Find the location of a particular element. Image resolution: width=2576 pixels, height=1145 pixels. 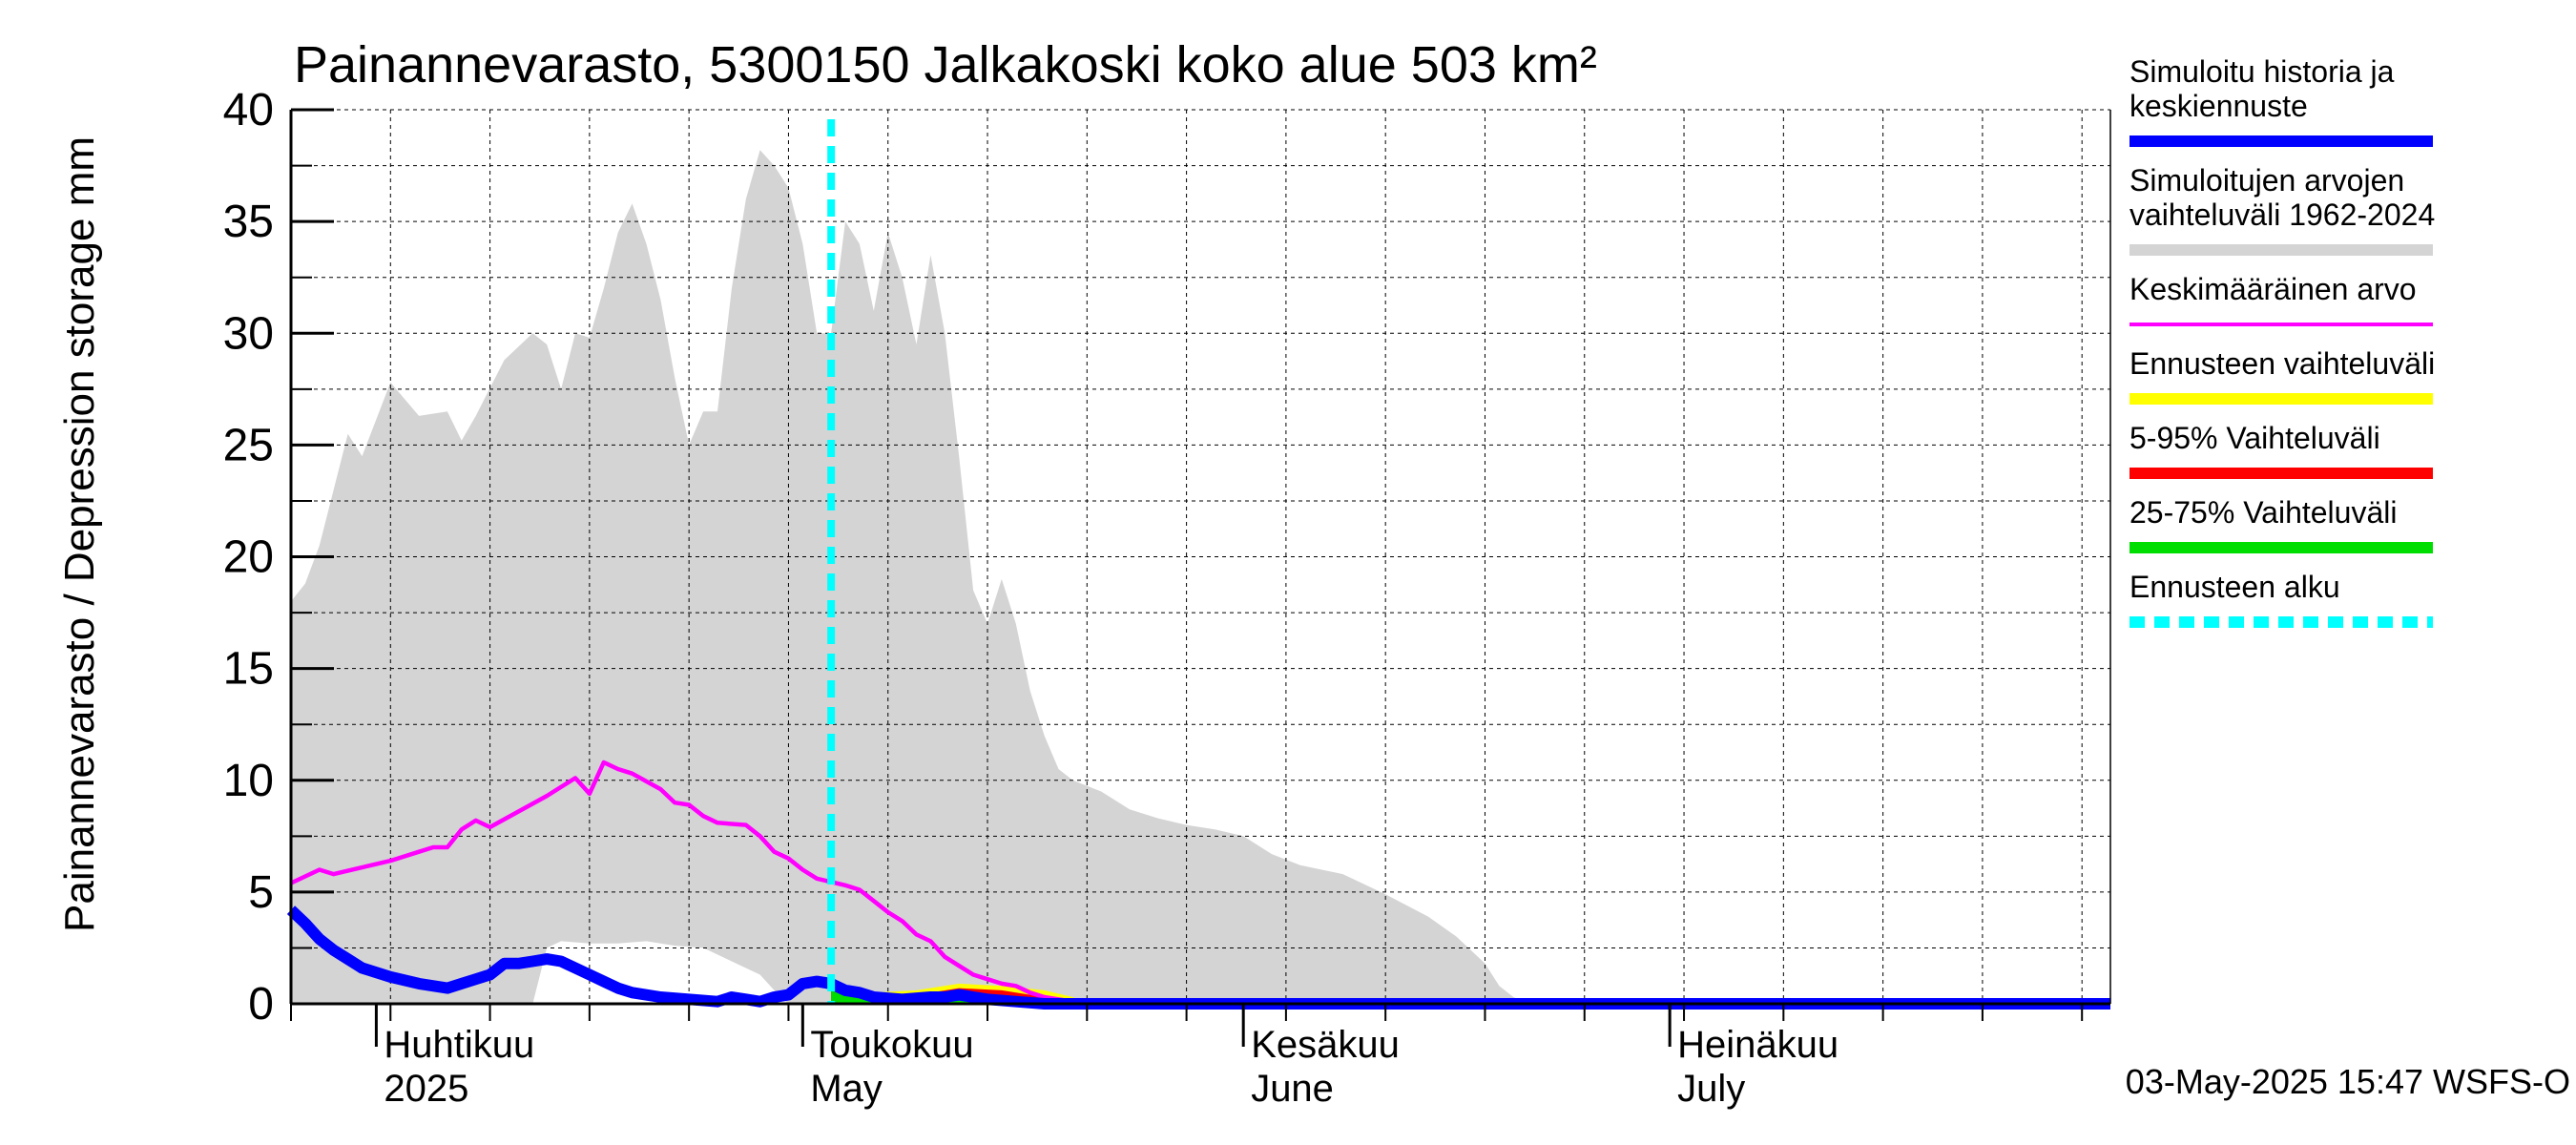

x-month-label: Huhtikuu is located at coordinates (459, 1045).